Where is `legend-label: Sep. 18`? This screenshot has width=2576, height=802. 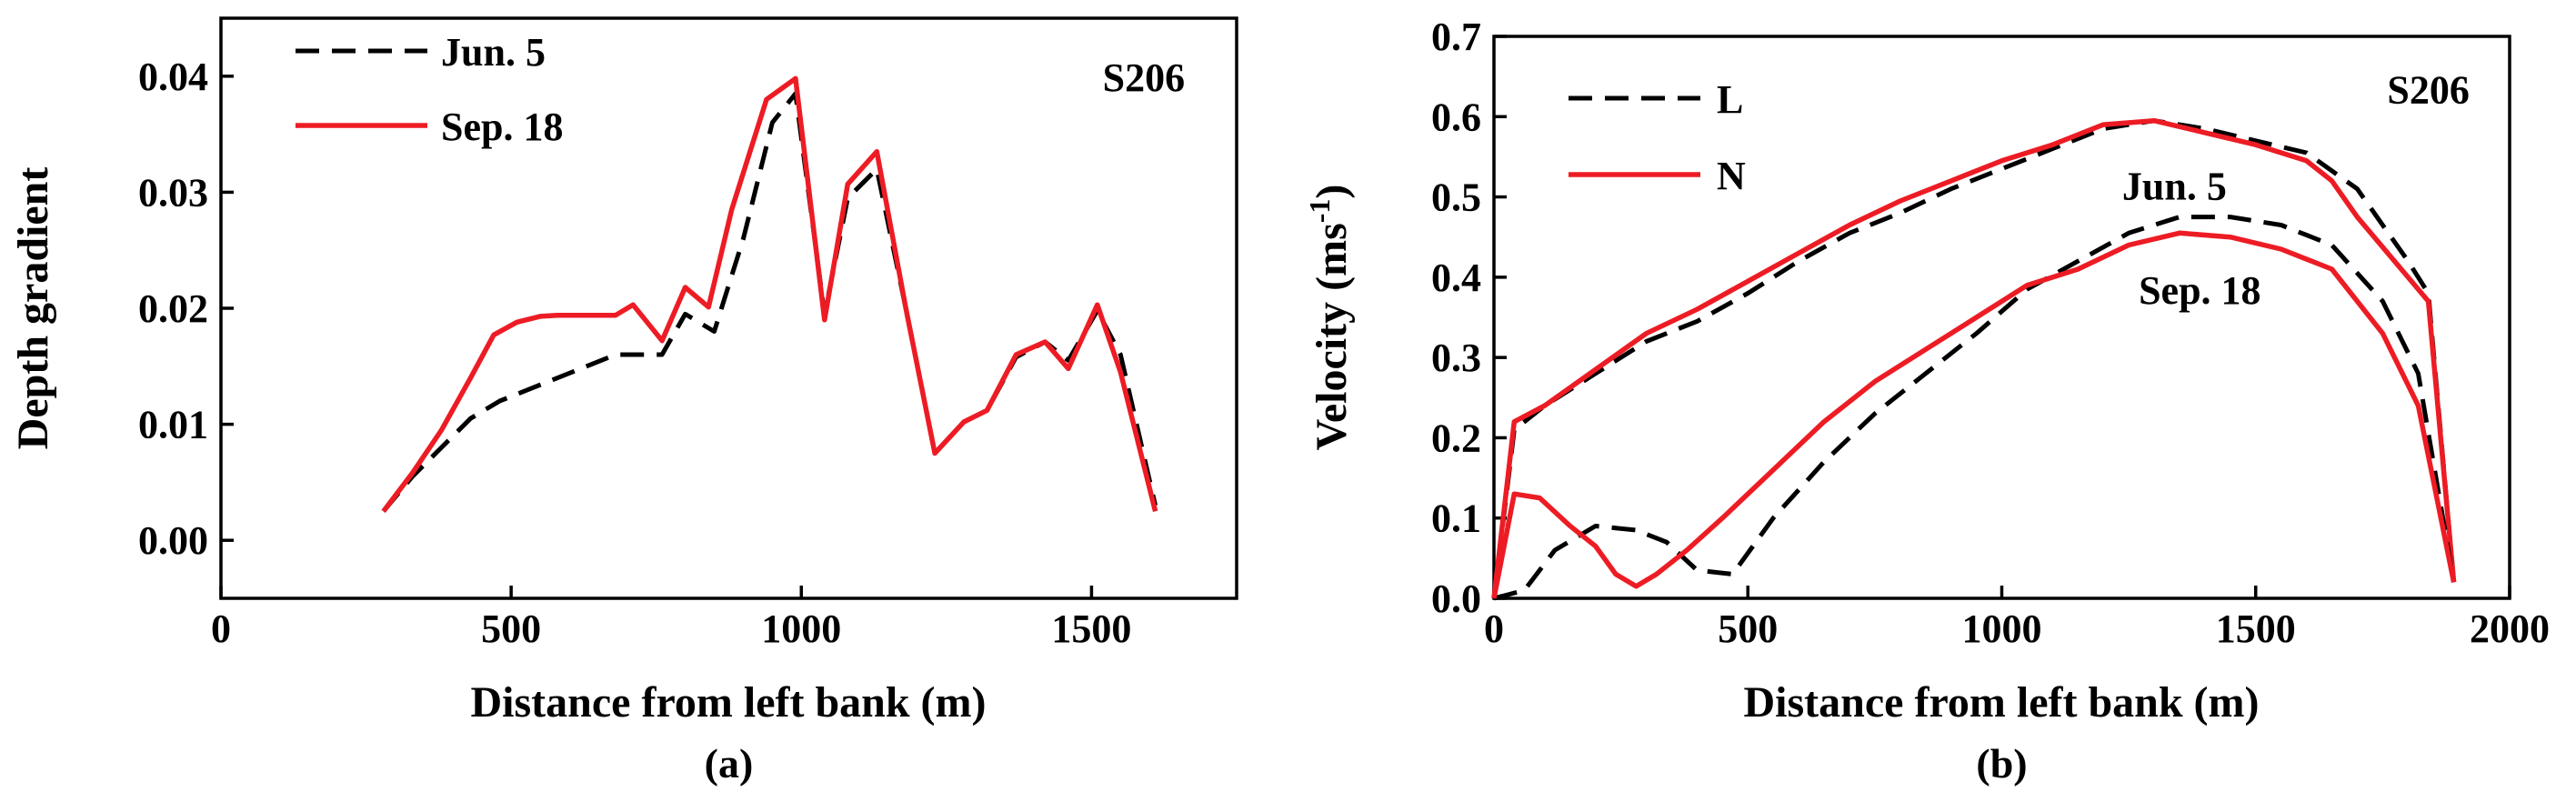
legend-label: Sep. 18 is located at coordinates (502, 127).